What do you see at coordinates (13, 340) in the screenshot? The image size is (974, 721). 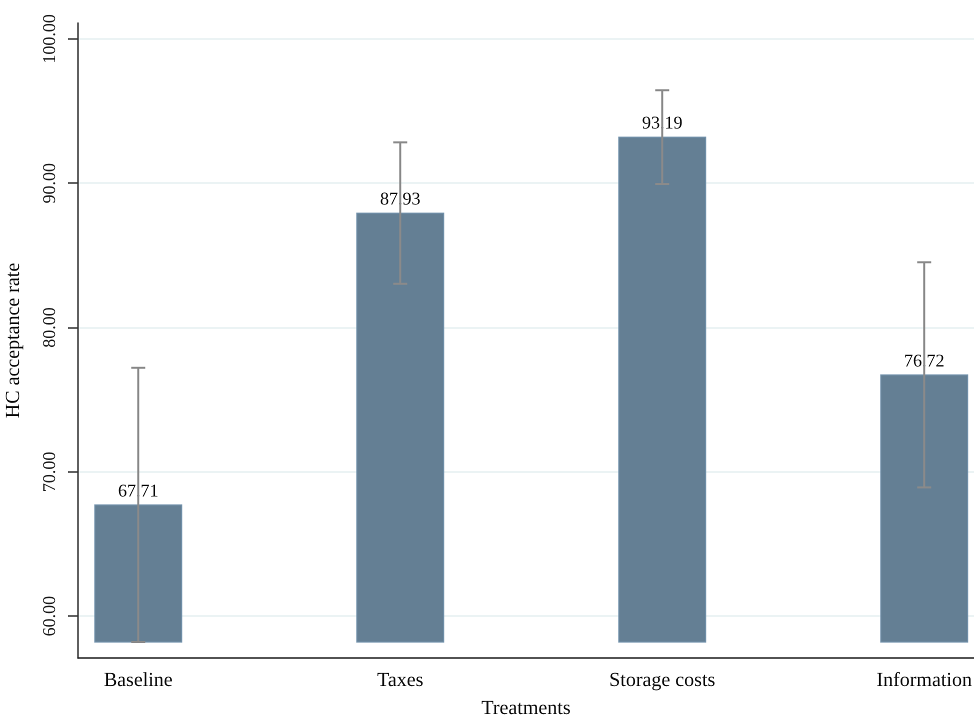 I see `y-axis-title: HC acceptance rate` at bounding box center [13, 340].